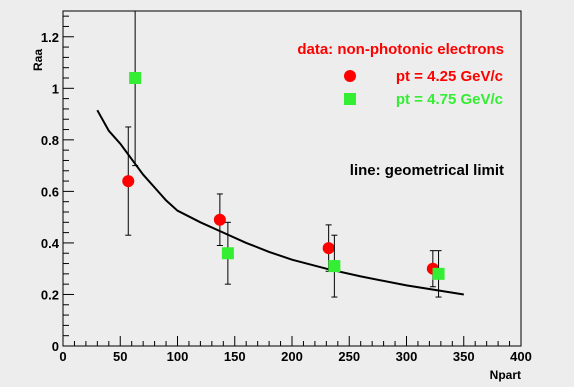  What do you see at coordinates (350, 76) in the screenshot?
I see `legend-marker-red` at bounding box center [350, 76].